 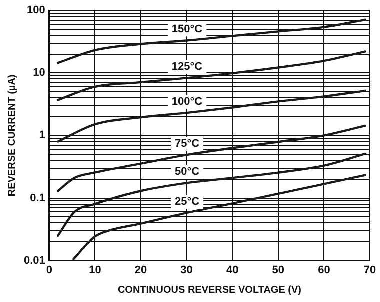 I want to click on x-axis-title: CONTINUOUS REVERSE VOLTAGE (V), so click(x=210, y=290).